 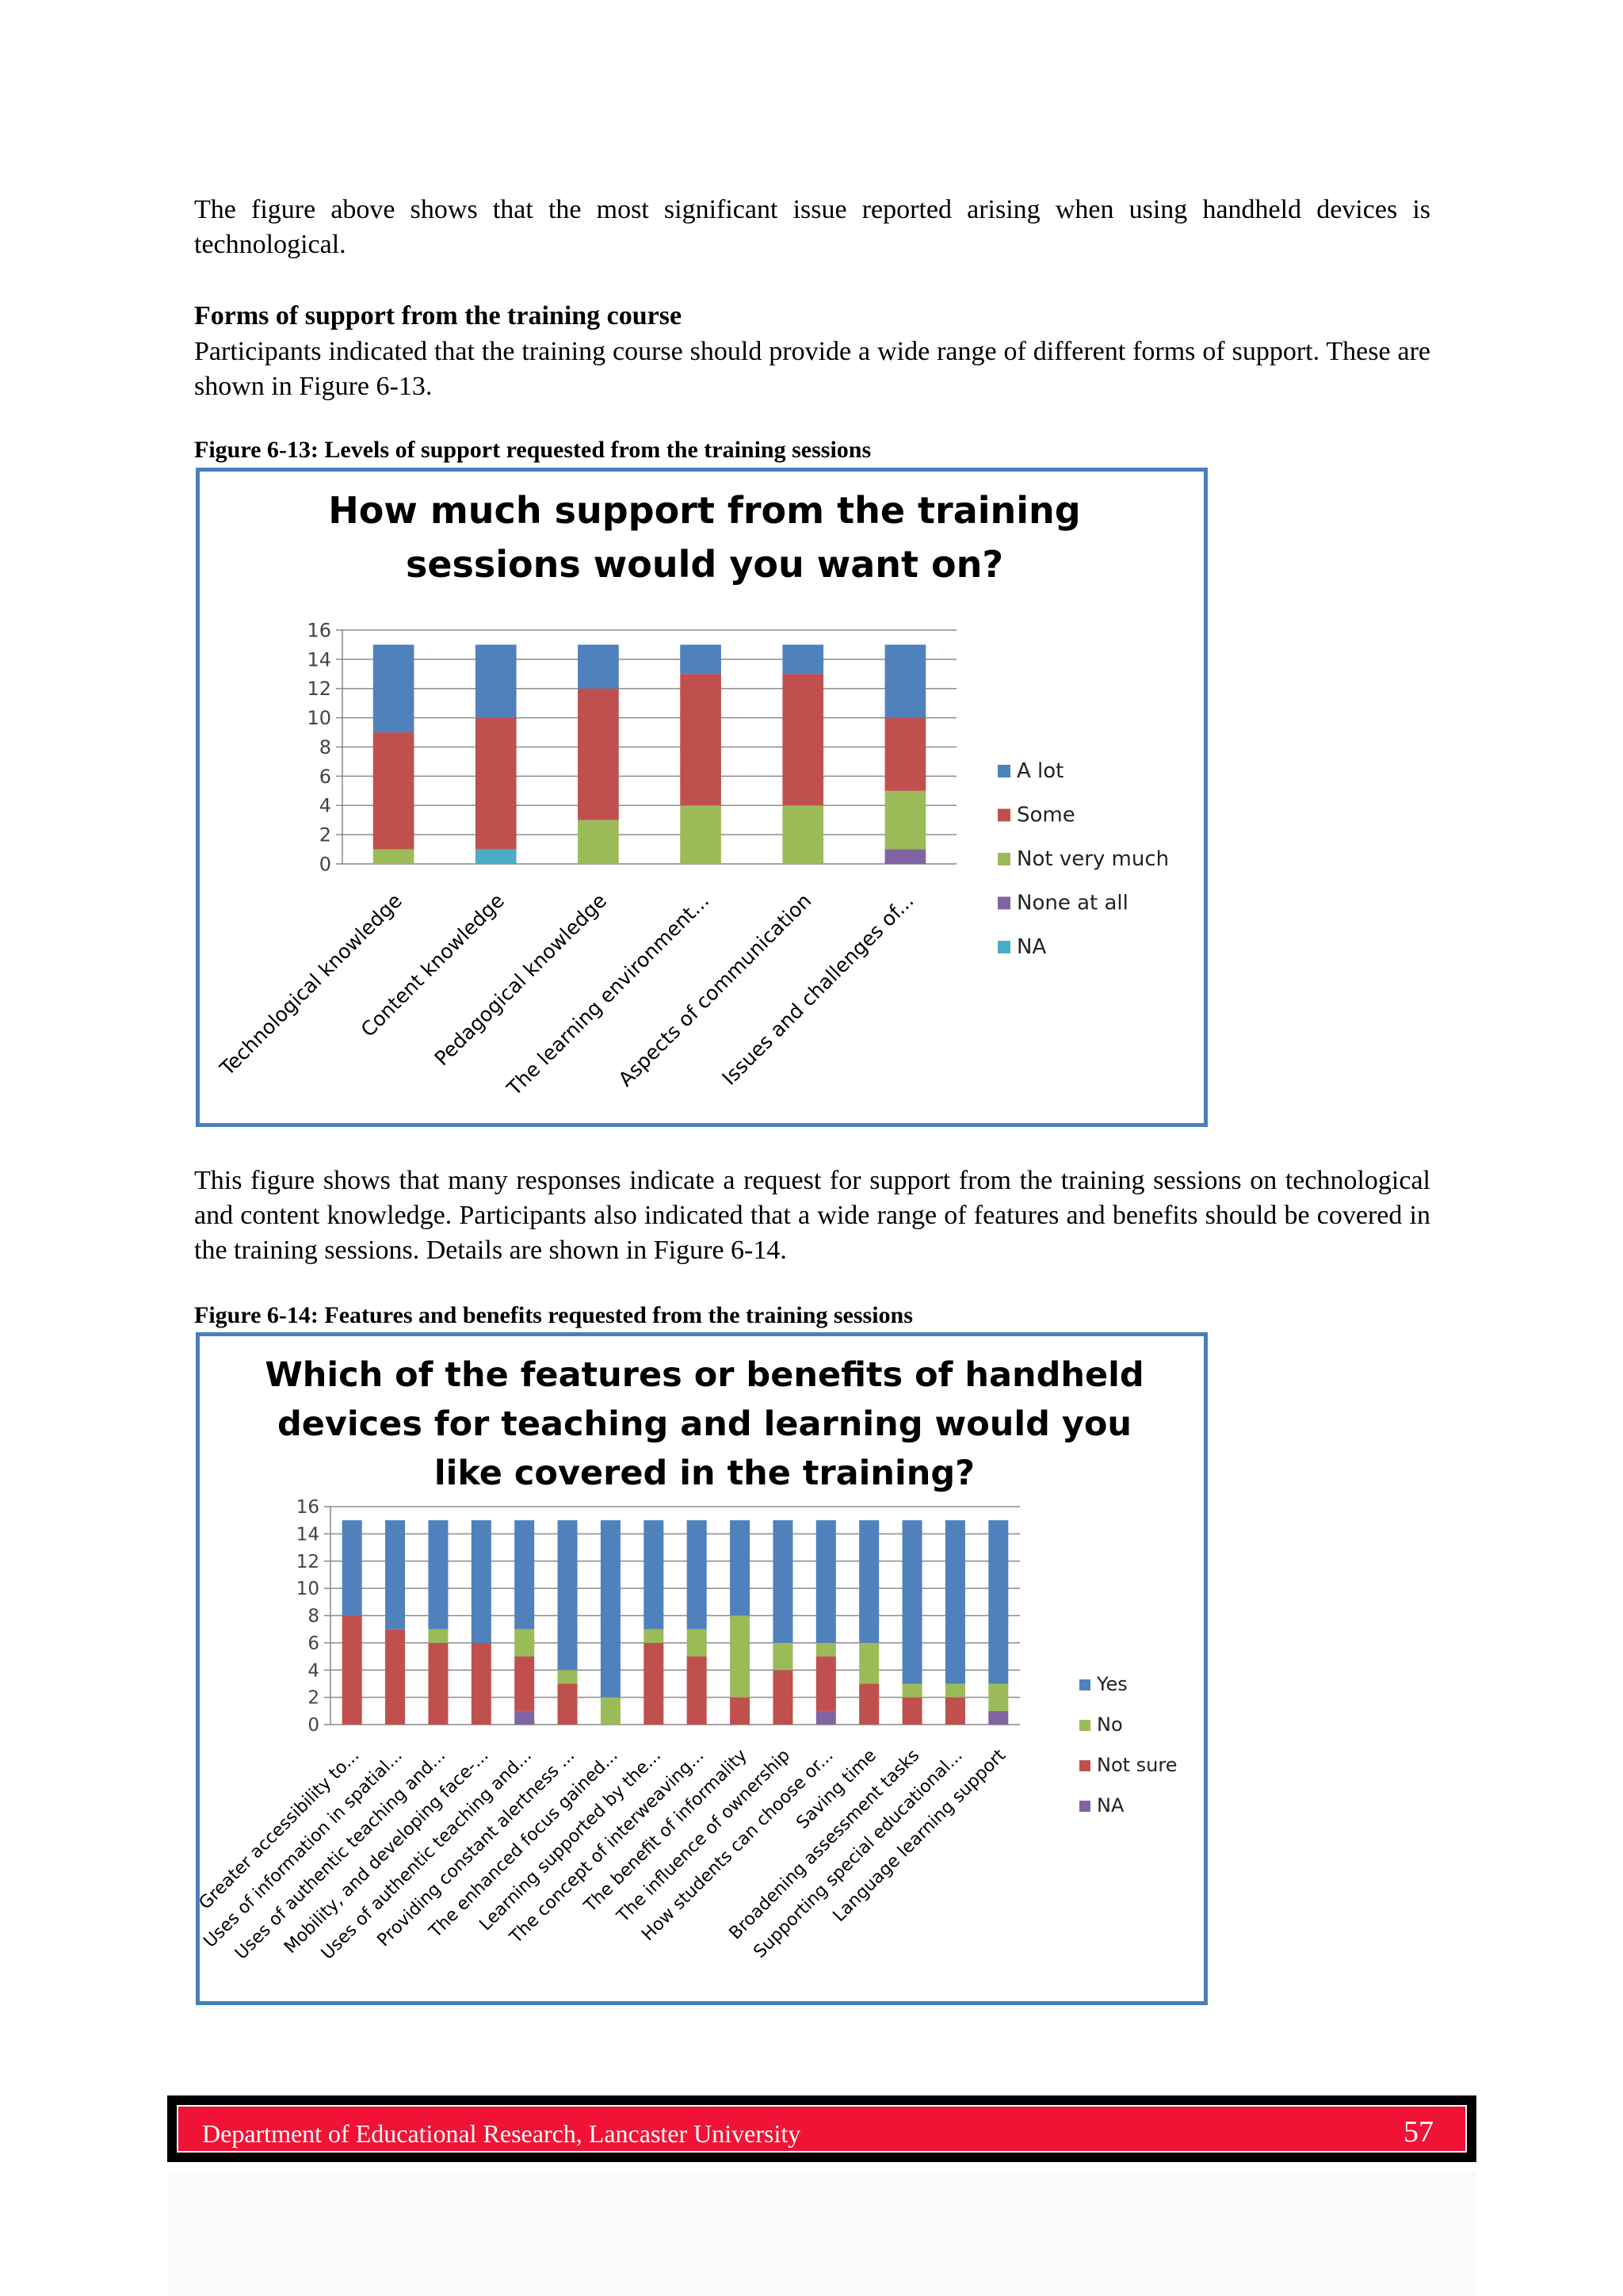 I want to click on x-category-label: Technological knowledge, so click(x=311, y=985).